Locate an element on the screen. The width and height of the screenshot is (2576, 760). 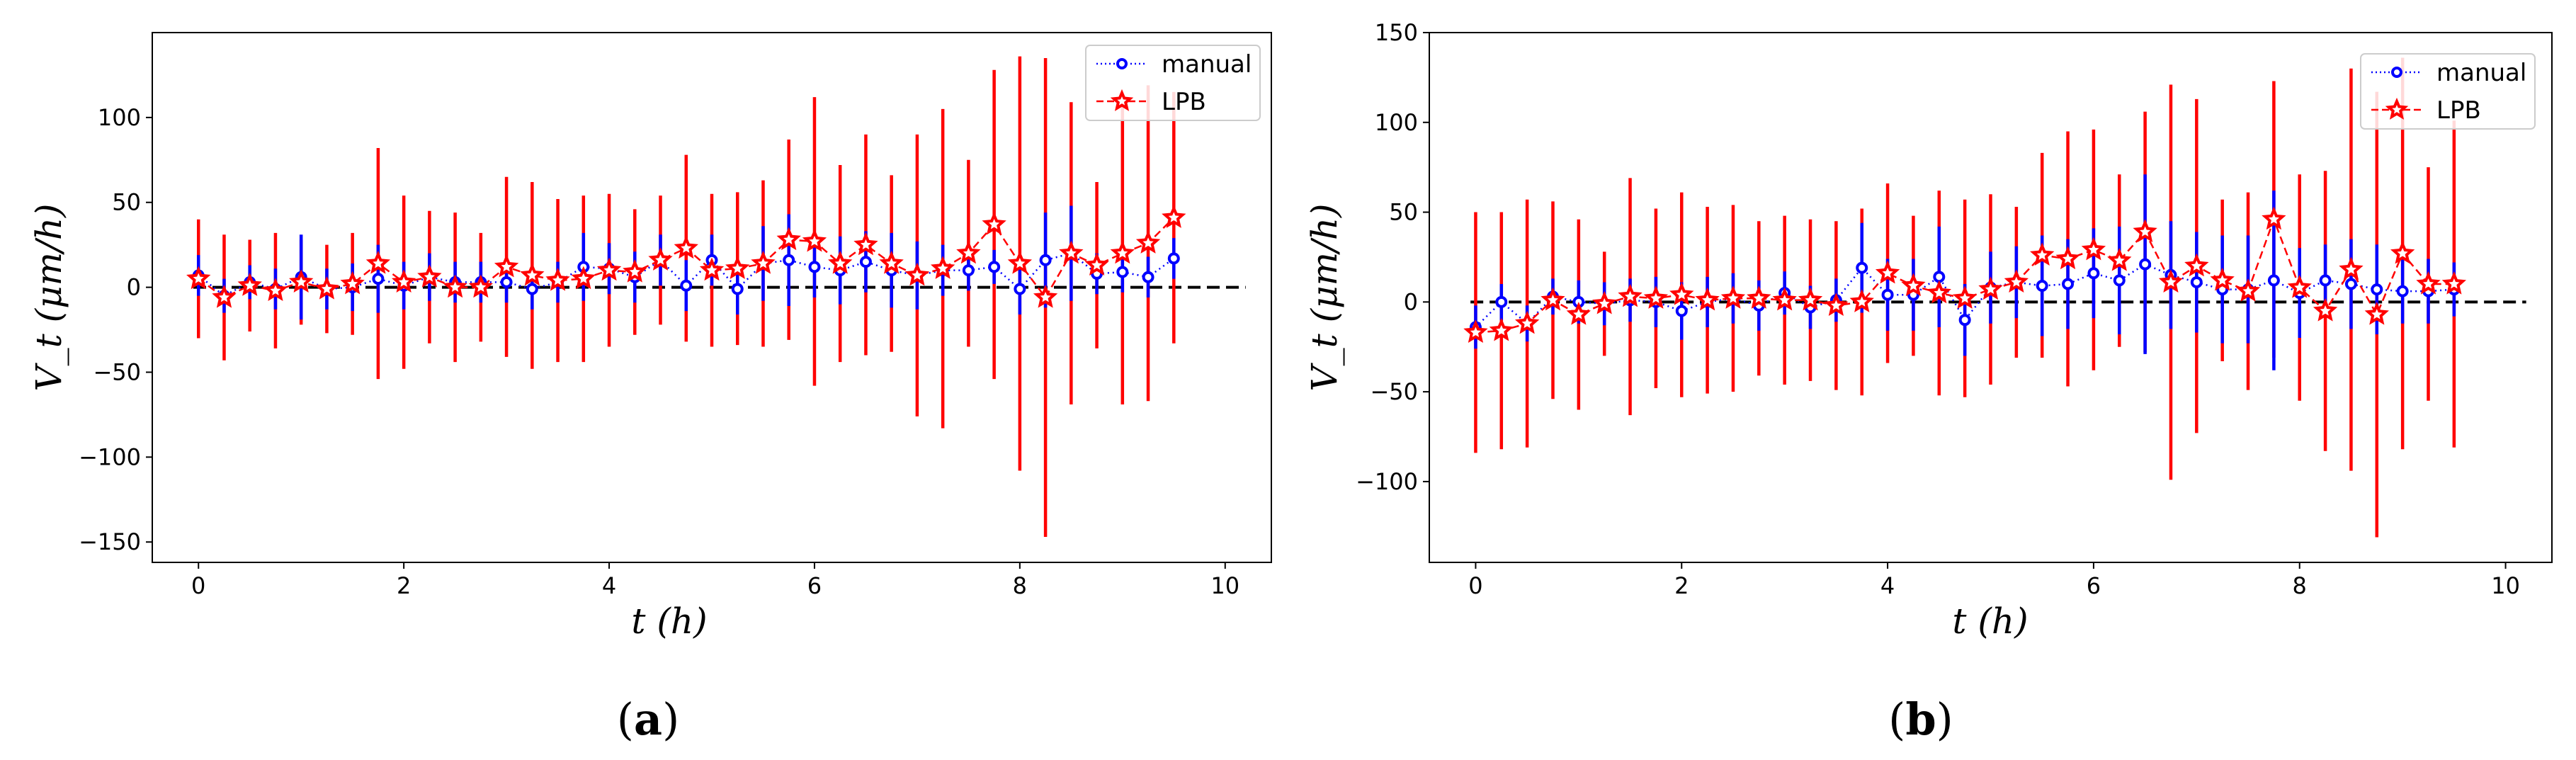
x-axis-ticks-a: 0 2 4 6 8 10 is located at coordinates (715, 580).